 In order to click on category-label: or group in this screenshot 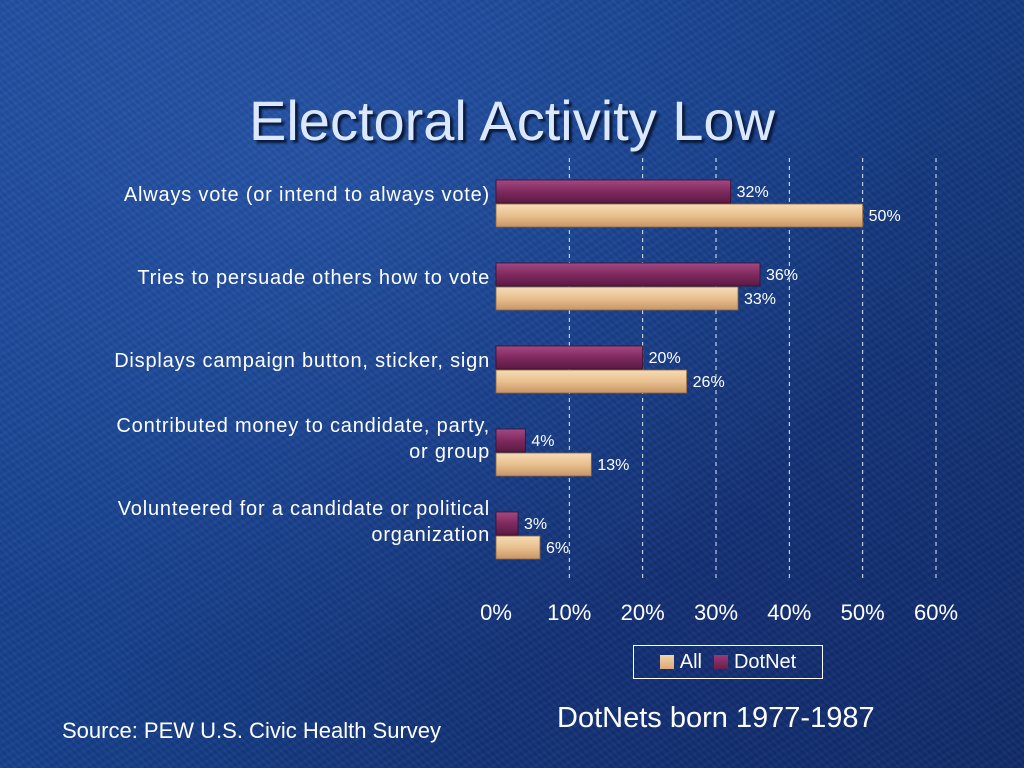, I will do `click(449, 452)`.